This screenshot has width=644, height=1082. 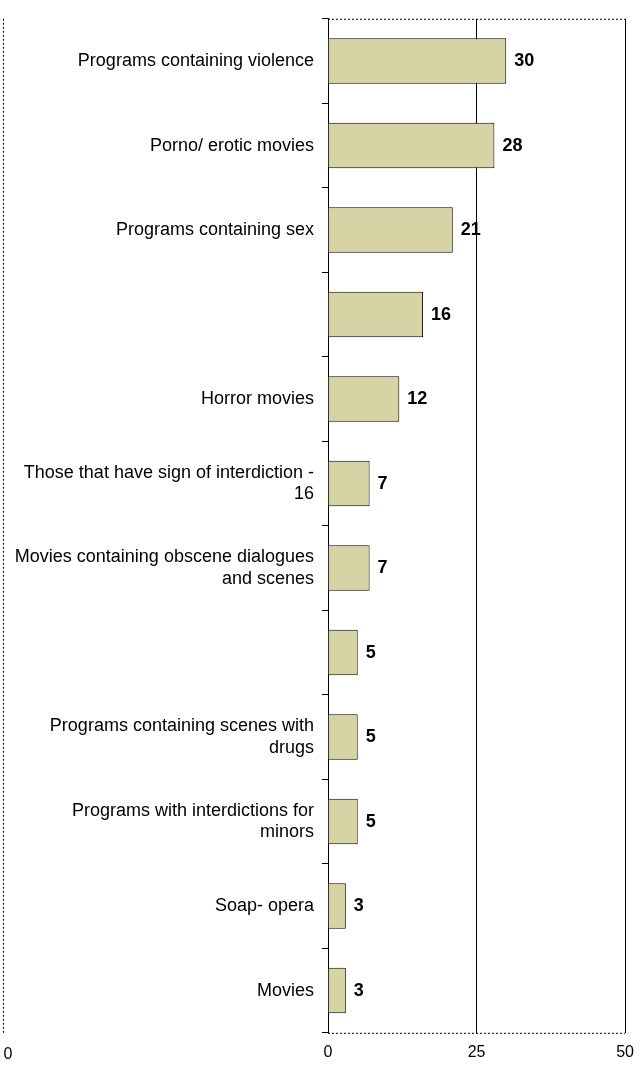 I want to click on x-tick-label: 50, so click(x=625, y=1051).